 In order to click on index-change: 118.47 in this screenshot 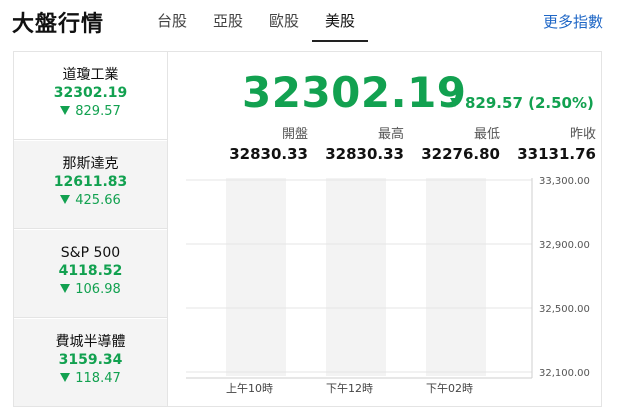, I will do `click(90, 379)`.